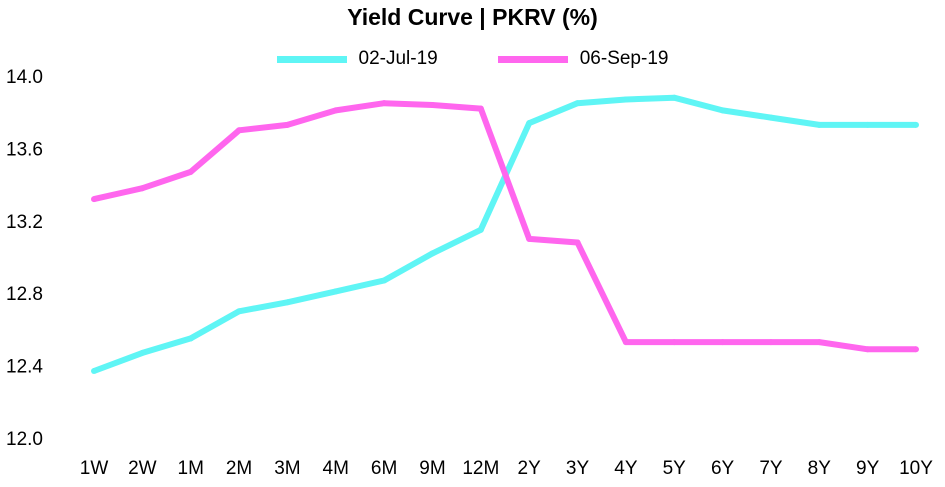  What do you see at coordinates (336, 468) in the screenshot?
I see `x-tick-label: 4M` at bounding box center [336, 468].